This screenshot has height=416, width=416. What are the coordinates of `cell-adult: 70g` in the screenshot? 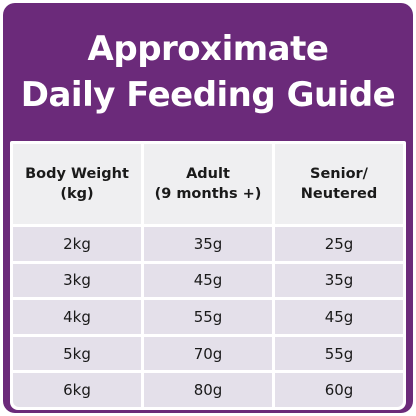 It's located at (208, 353).